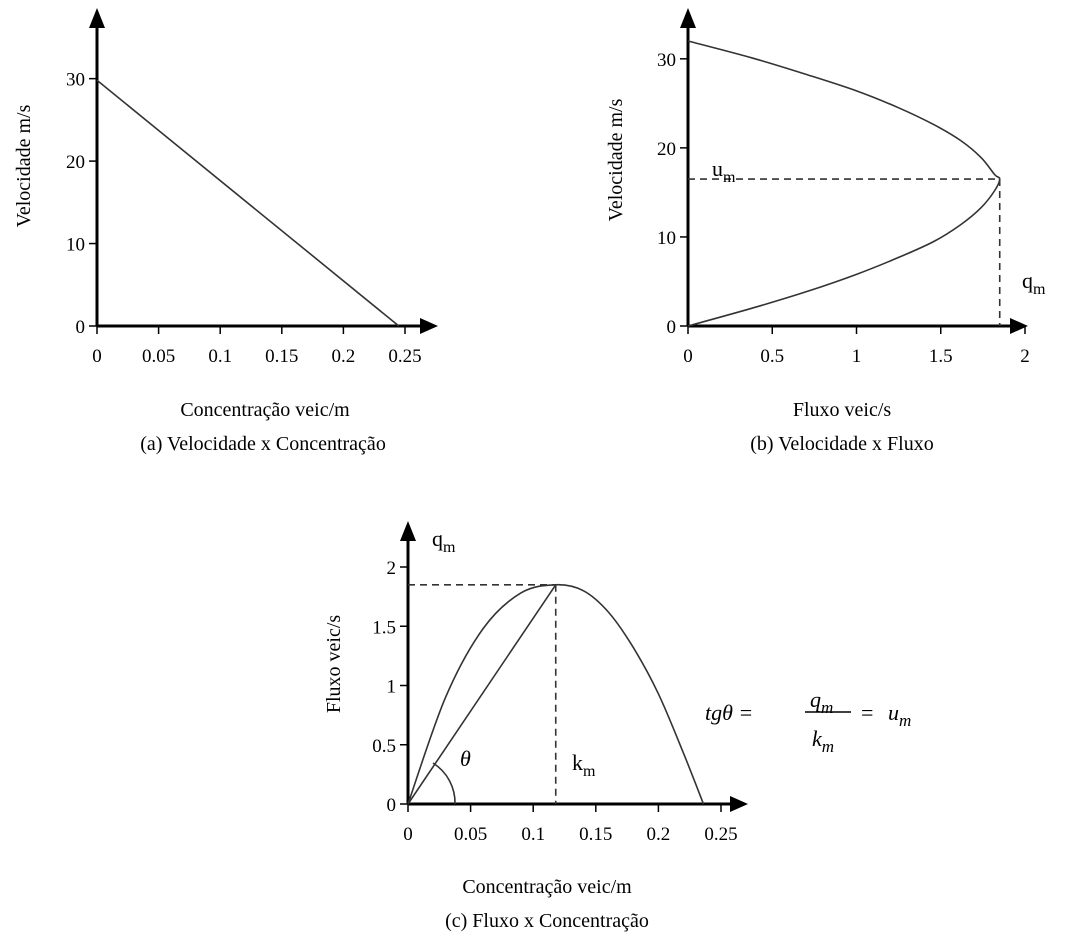  I want to click on panel-b-y-tick-label: 30, so click(666, 60).